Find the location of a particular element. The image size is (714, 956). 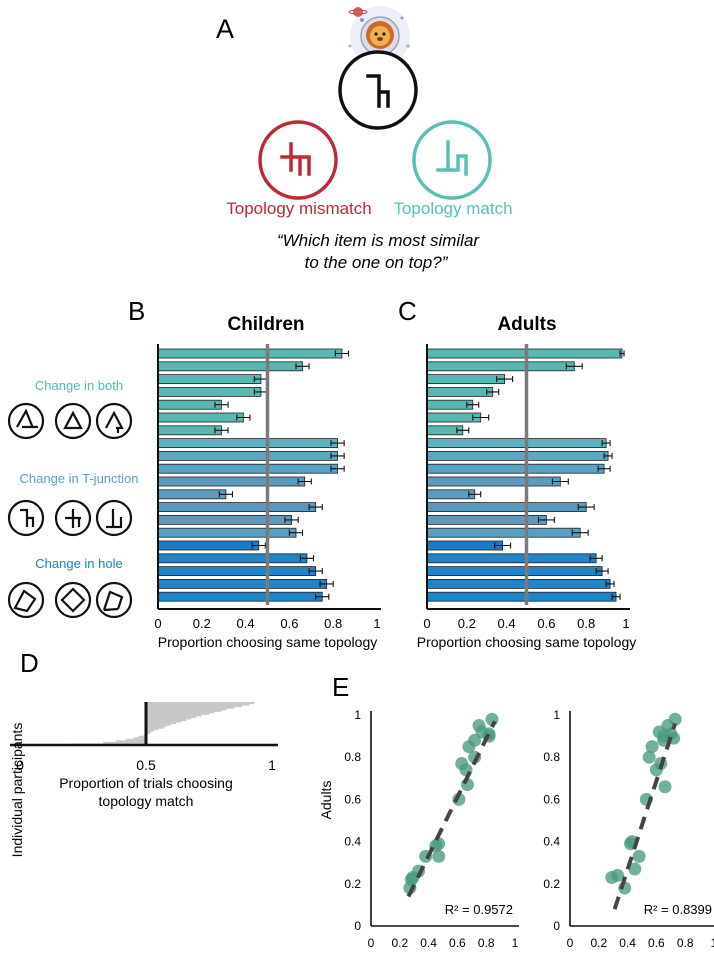

y-tick-label: 0.6 is located at coordinates (352, 799).